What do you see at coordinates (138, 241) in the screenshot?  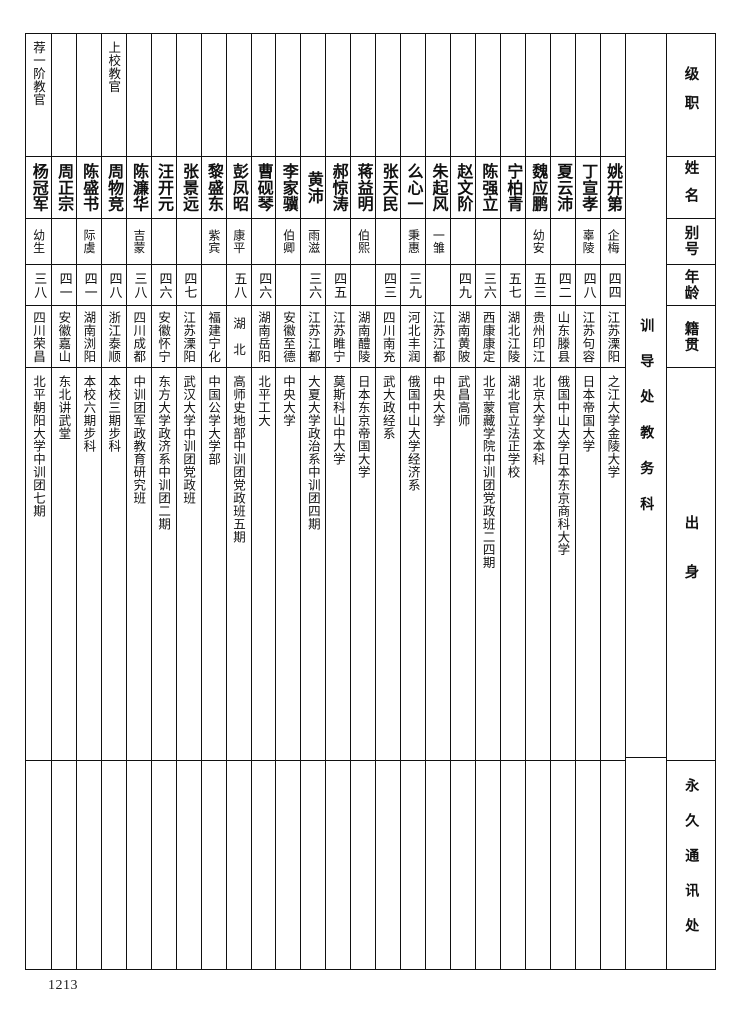 I see `record-alias-text: 吉蒙` at bounding box center [138, 241].